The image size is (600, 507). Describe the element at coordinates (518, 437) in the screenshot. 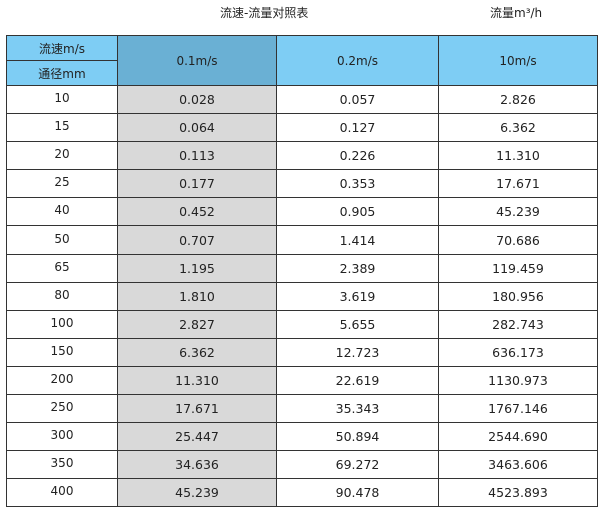

I see `flow-cell: 2544.690` at that location.